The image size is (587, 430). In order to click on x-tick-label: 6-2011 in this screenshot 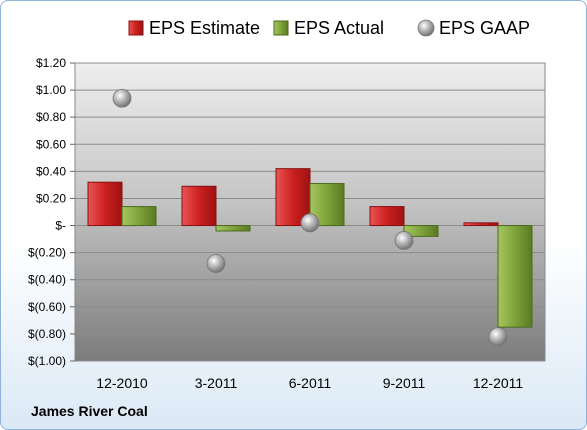, I will do `click(310, 383)`.